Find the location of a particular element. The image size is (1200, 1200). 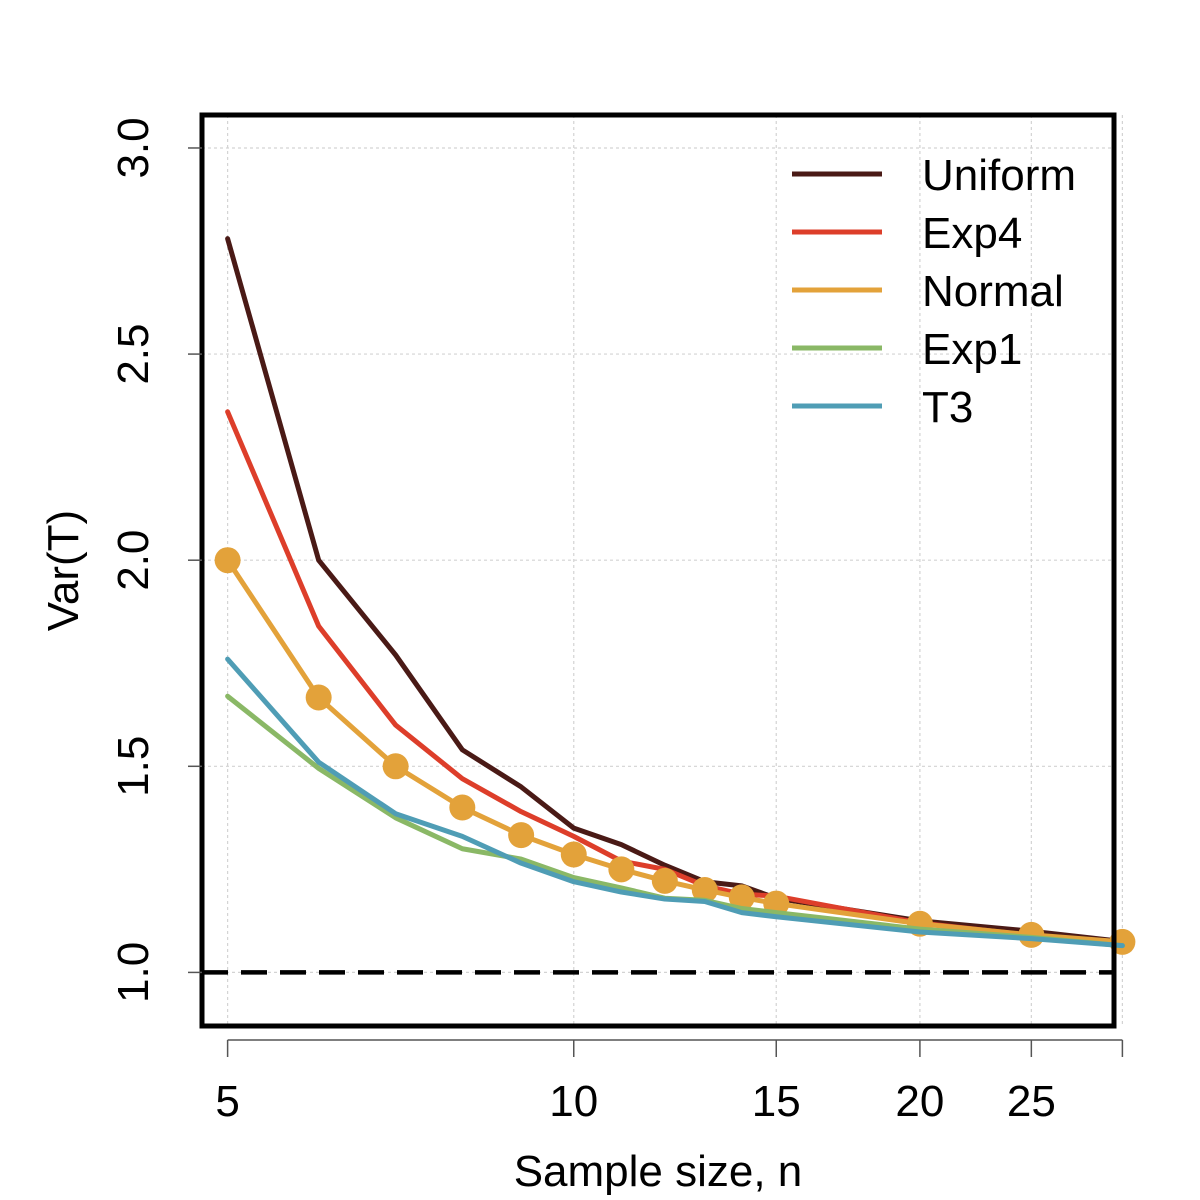

legend-label-uniform: Uniform is located at coordinates (999, 175).